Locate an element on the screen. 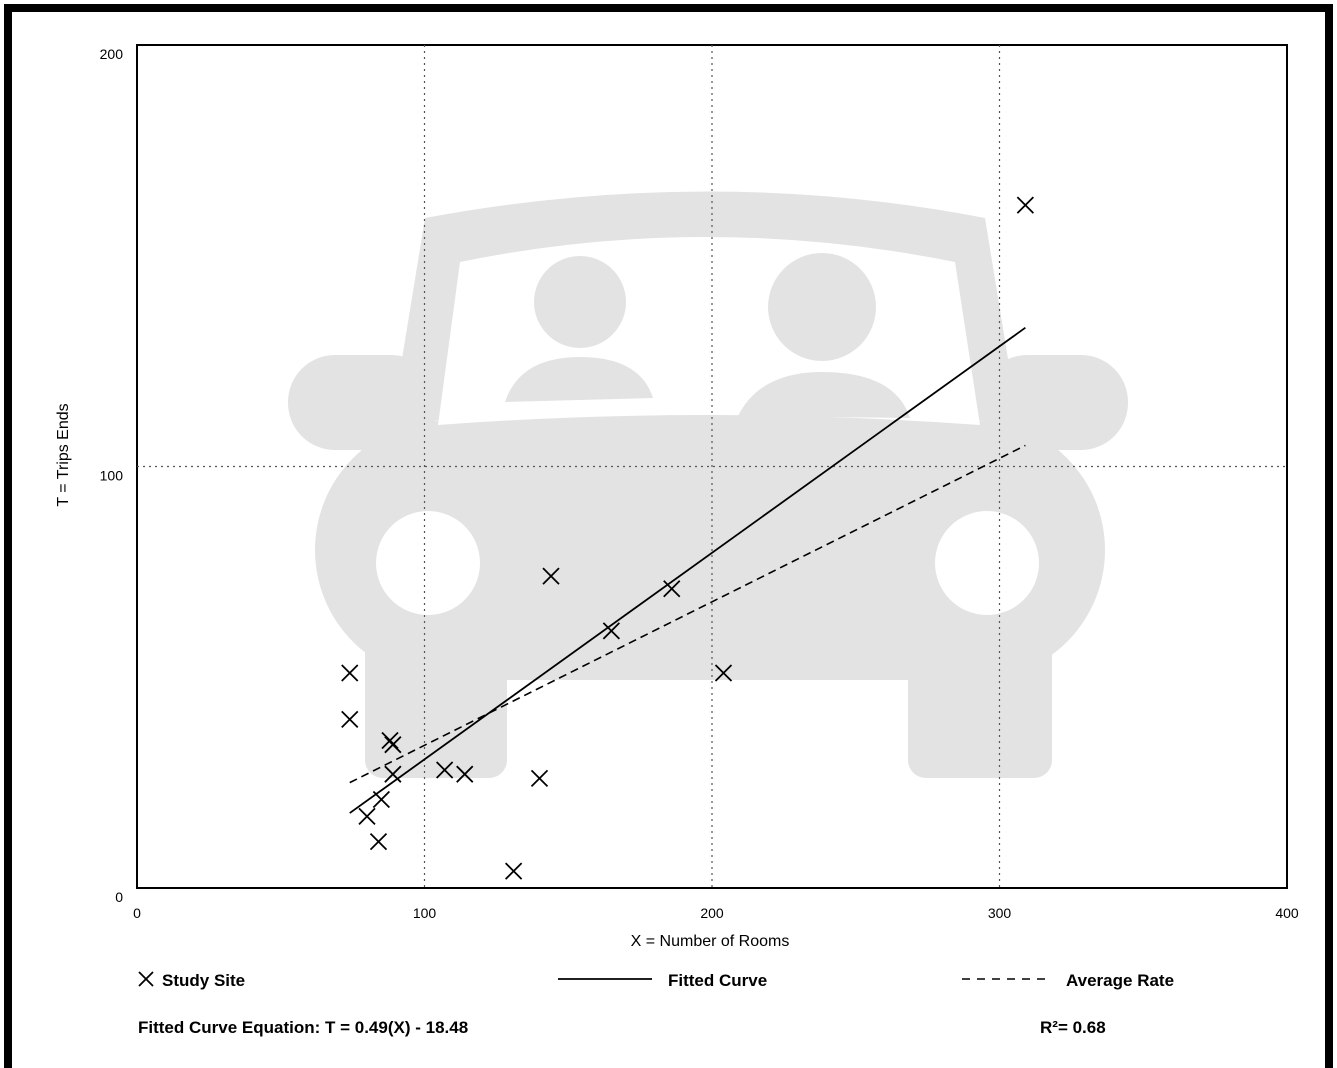 This screenshot has height=1068, width=1337. legend-average-rate-label: Average Rate is located at coordinates (1120, 980).